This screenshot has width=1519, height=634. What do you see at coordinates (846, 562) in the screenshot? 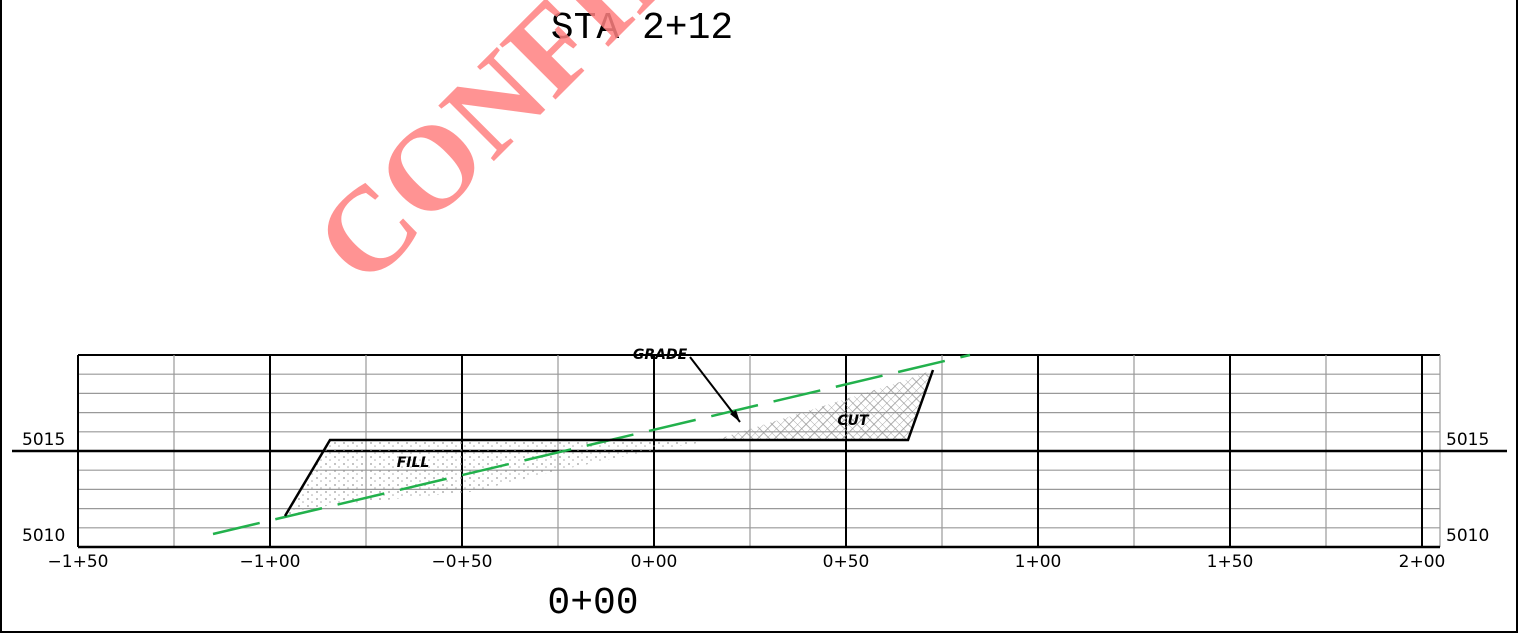
I see `station-label: 0+50` at bounding box center [846, 562].